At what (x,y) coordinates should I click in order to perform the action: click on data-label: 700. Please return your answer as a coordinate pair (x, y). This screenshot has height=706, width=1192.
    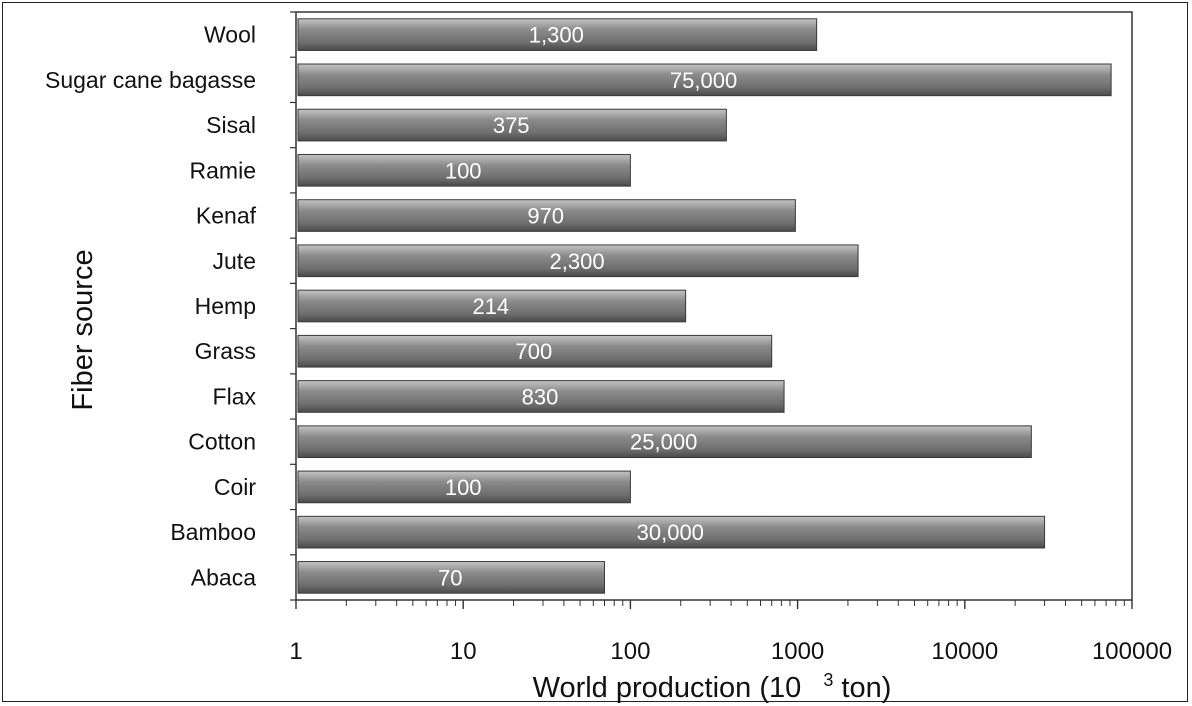
    Looking at the image, I should click on (533, 351).